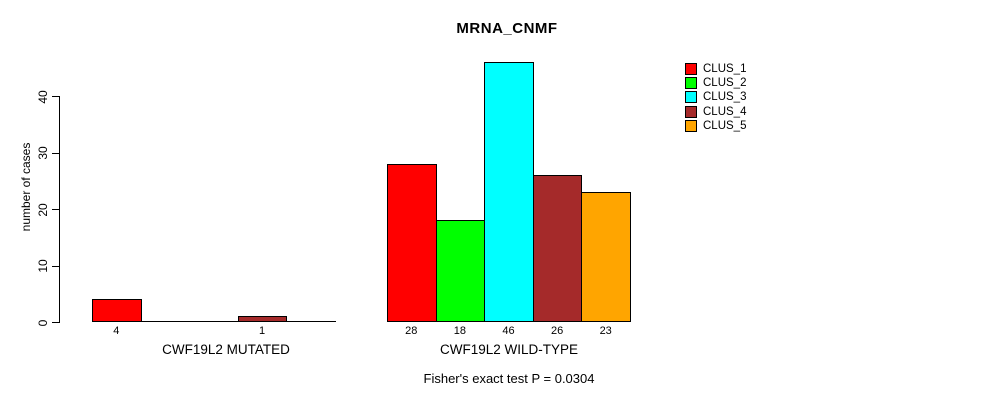 This screenshot has height=400, width=990. Describe the element at coordinates (226, 349) in the screenshot. I see `group-label: CWF19L2 MUTATED` at that location.